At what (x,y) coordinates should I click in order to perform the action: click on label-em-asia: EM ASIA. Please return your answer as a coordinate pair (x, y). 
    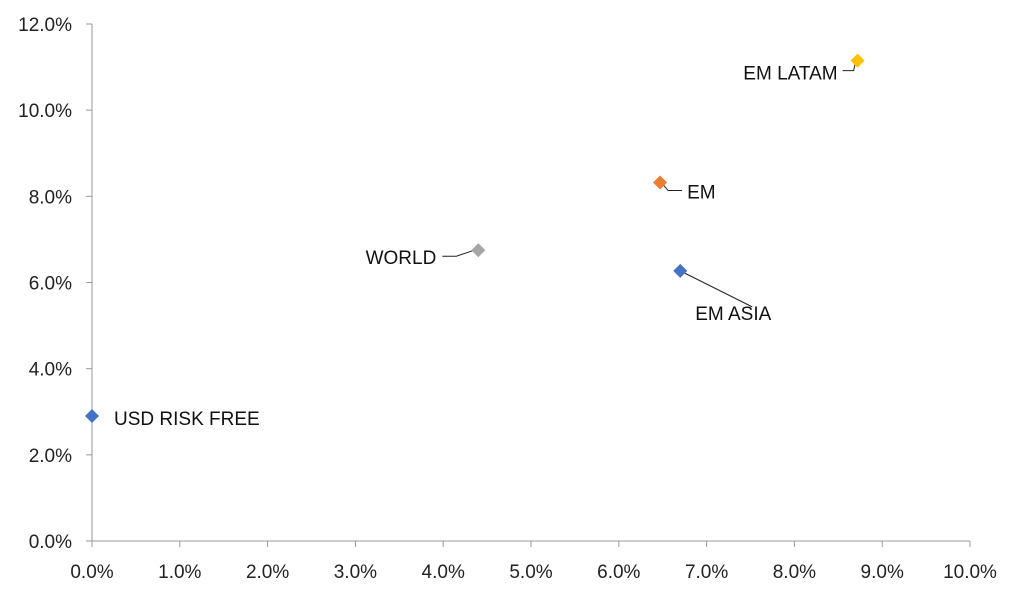
    Looking at the image, I should click on (733, 314).